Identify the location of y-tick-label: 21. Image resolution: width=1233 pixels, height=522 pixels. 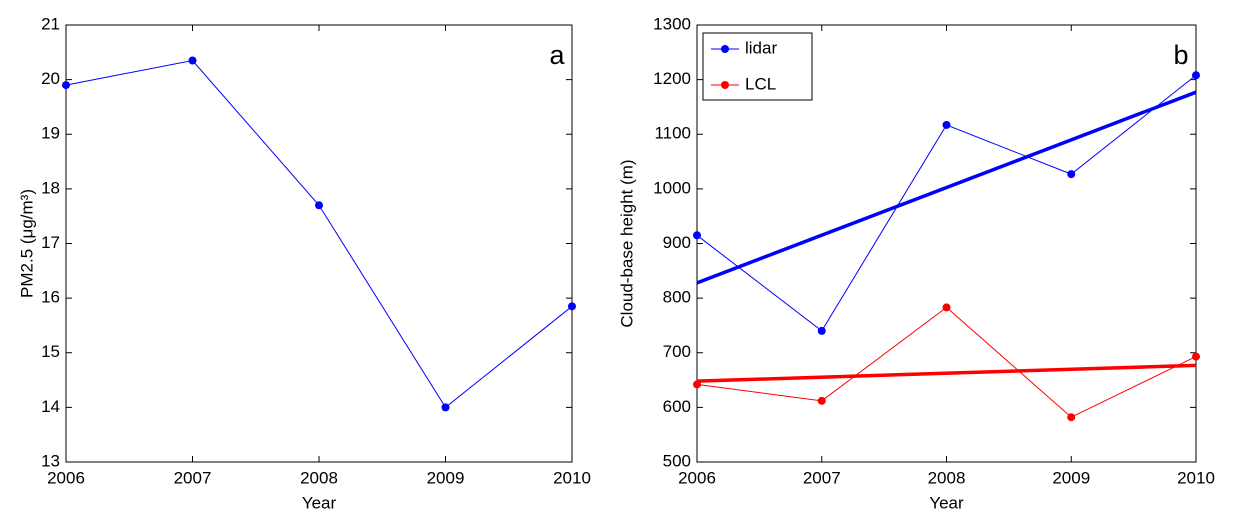
(50, 23).